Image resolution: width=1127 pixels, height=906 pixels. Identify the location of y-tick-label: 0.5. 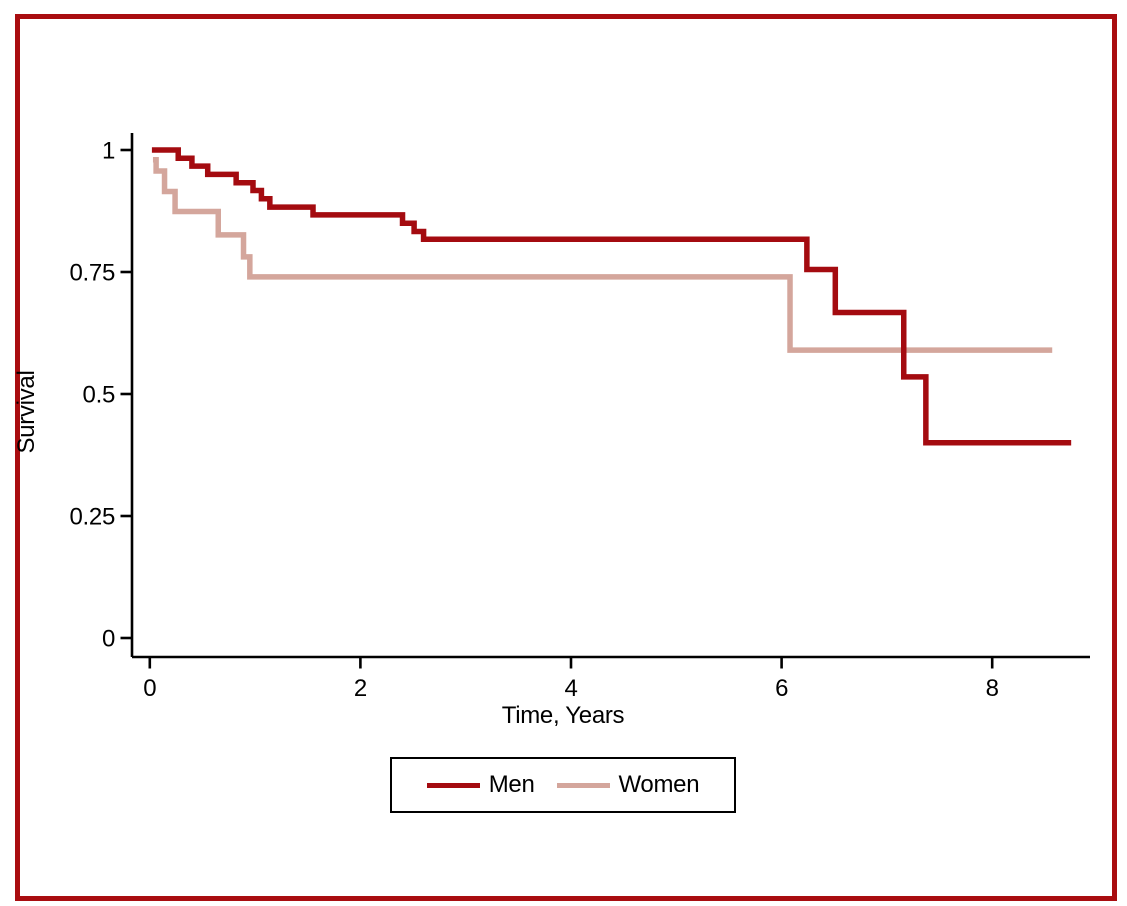
(99, 395).